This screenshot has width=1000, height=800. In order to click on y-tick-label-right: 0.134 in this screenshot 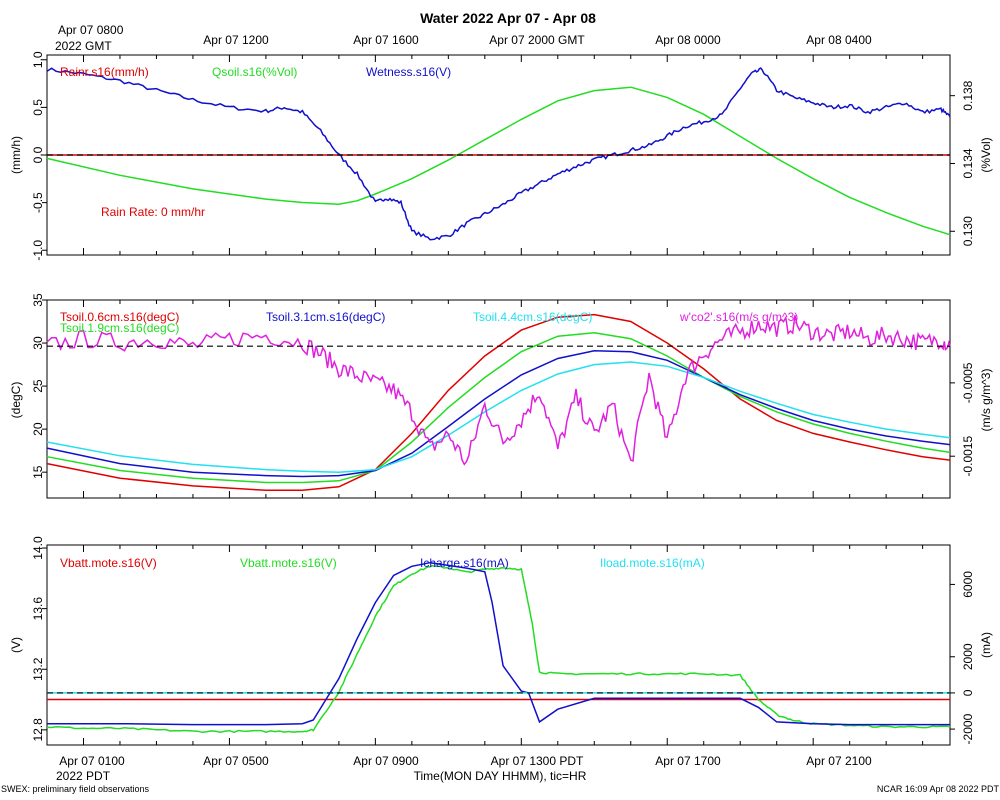, I will do `click(968, 163)`.